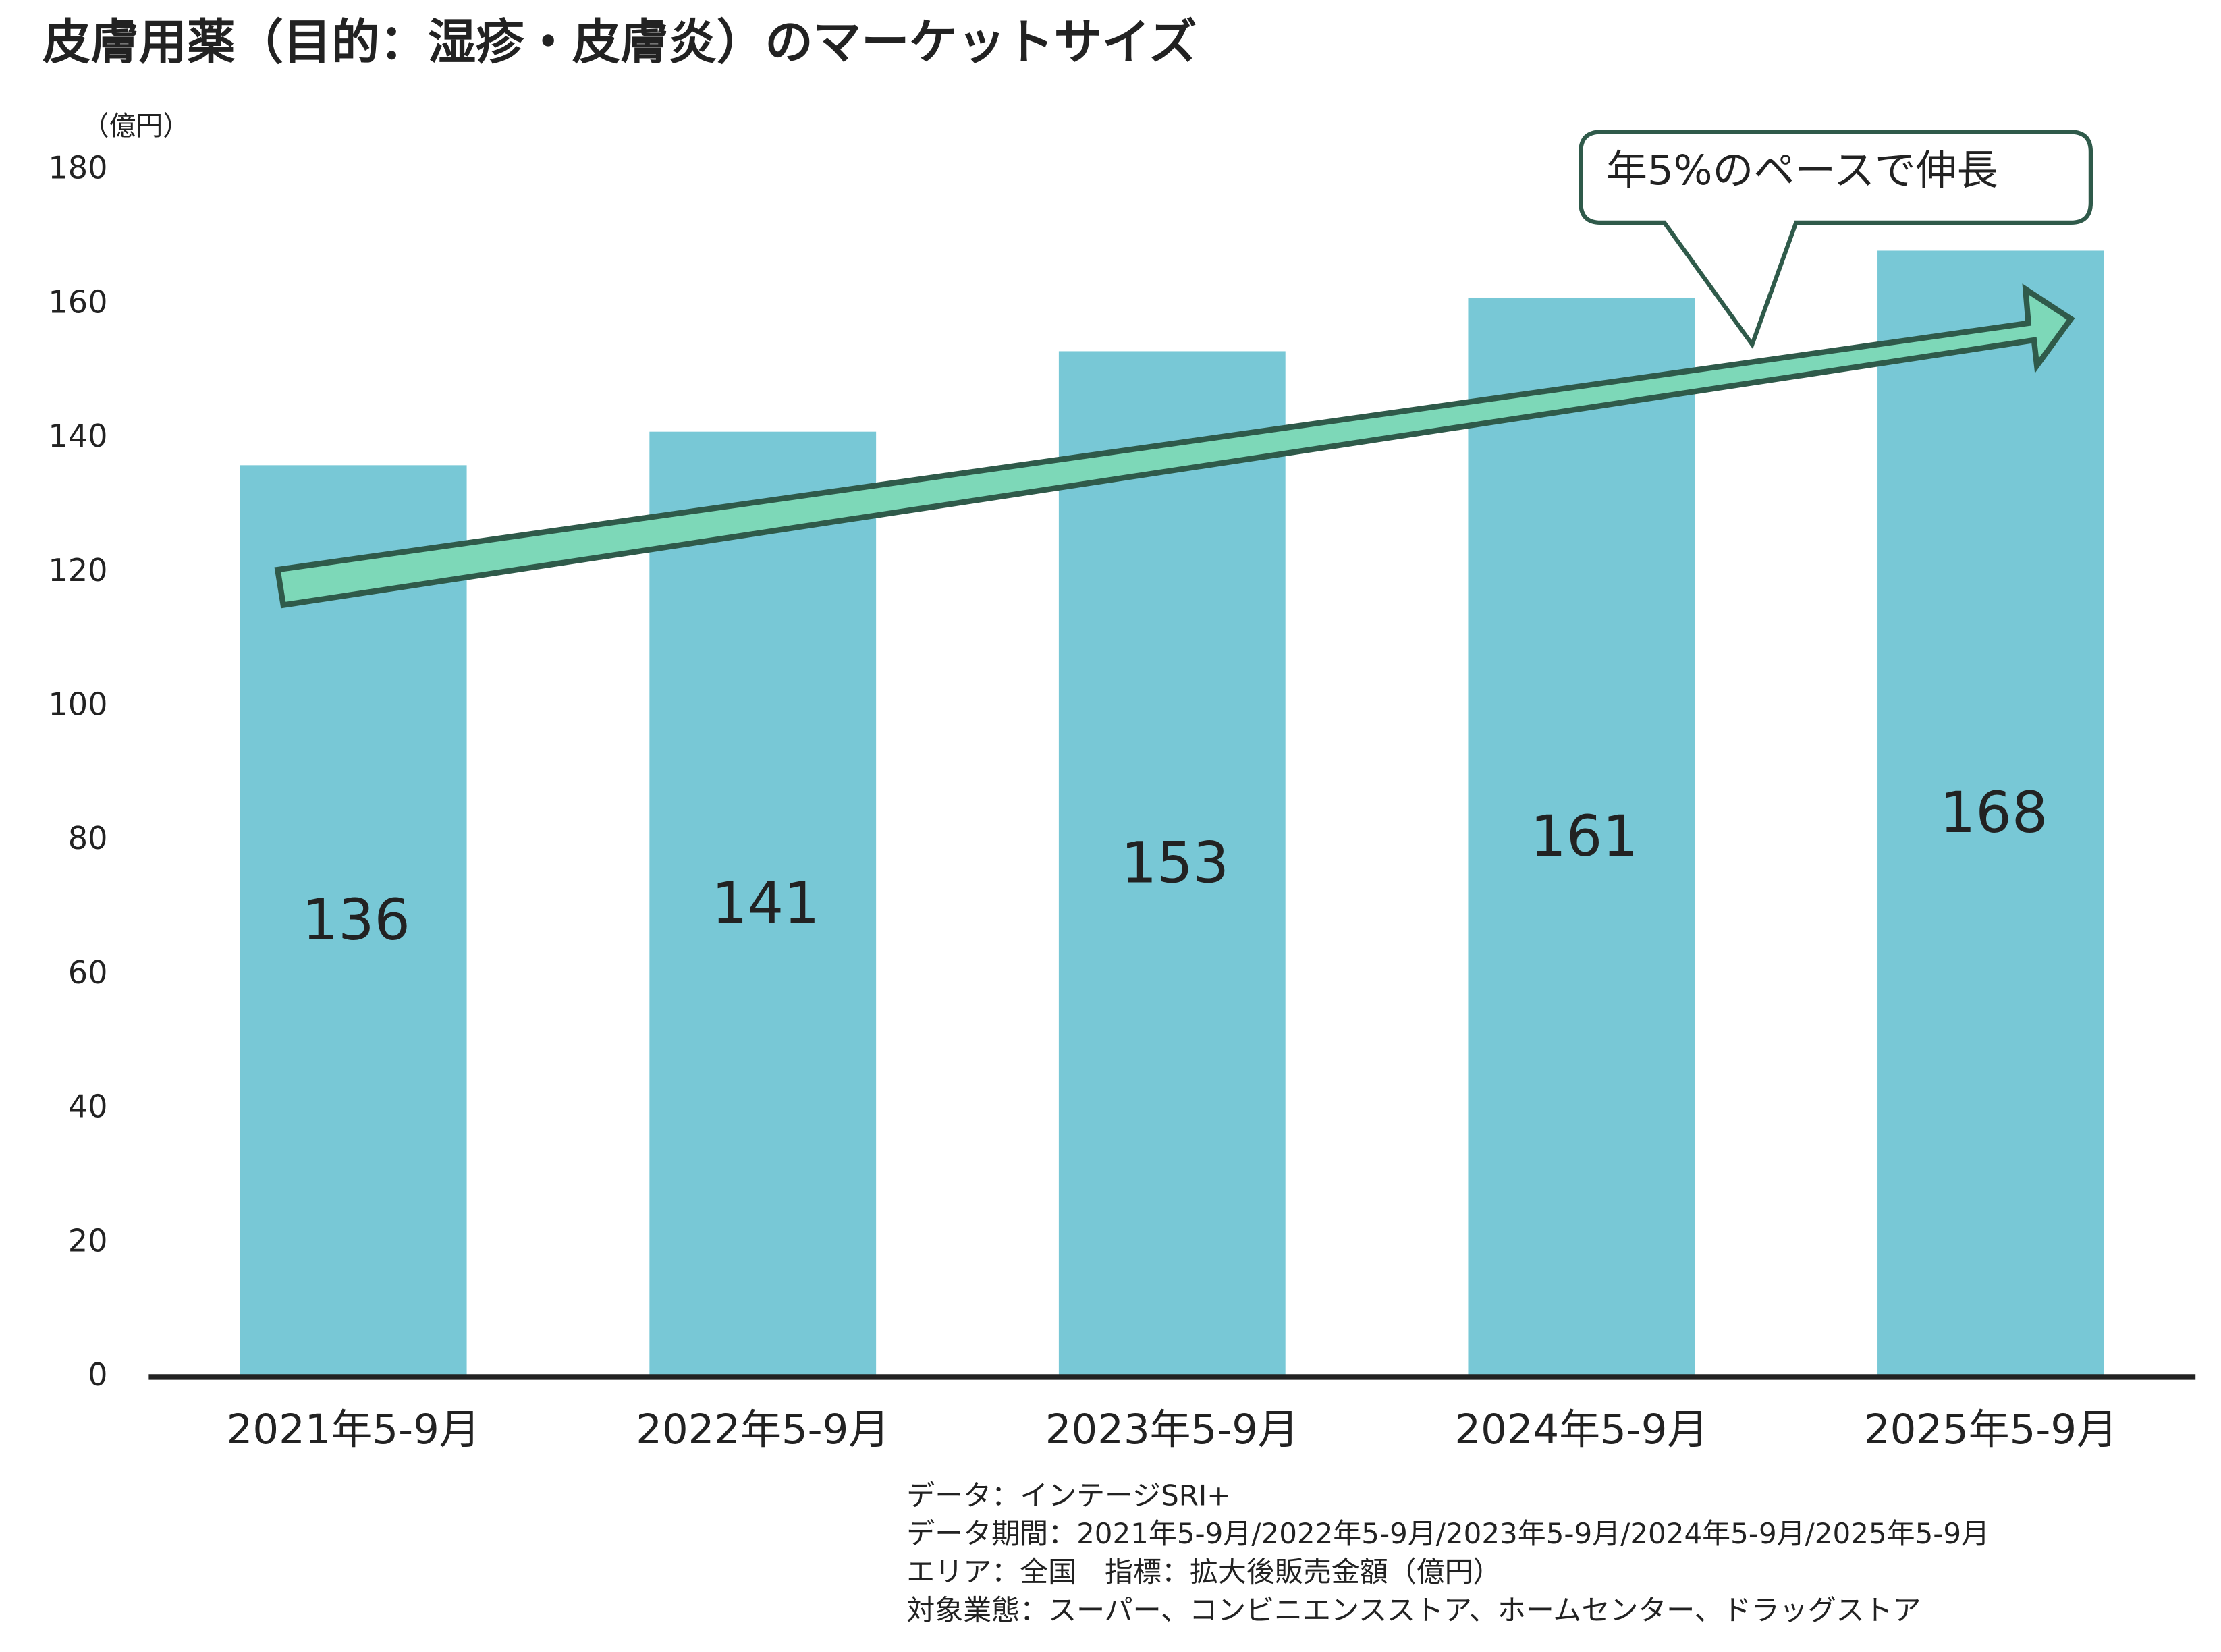 This screenshot has height=1652, width=2221. Describe the element at coordinates (88, 1240) in the screenshot. I see `y-tick-label: 20` at that location.